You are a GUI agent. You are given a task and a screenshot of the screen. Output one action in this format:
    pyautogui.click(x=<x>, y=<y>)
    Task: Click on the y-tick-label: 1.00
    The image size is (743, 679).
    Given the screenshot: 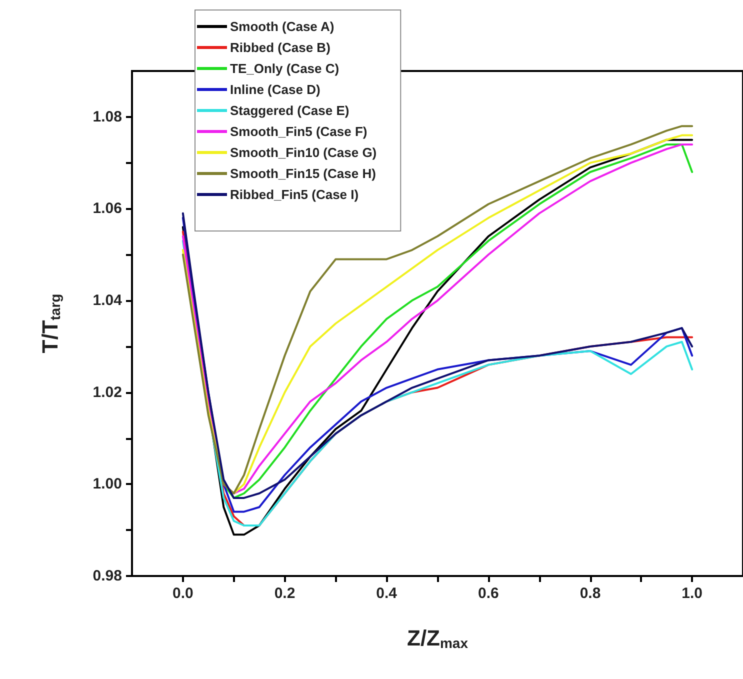 What is the action you would take?
    pyautogui.click(x=107, y=484)
    